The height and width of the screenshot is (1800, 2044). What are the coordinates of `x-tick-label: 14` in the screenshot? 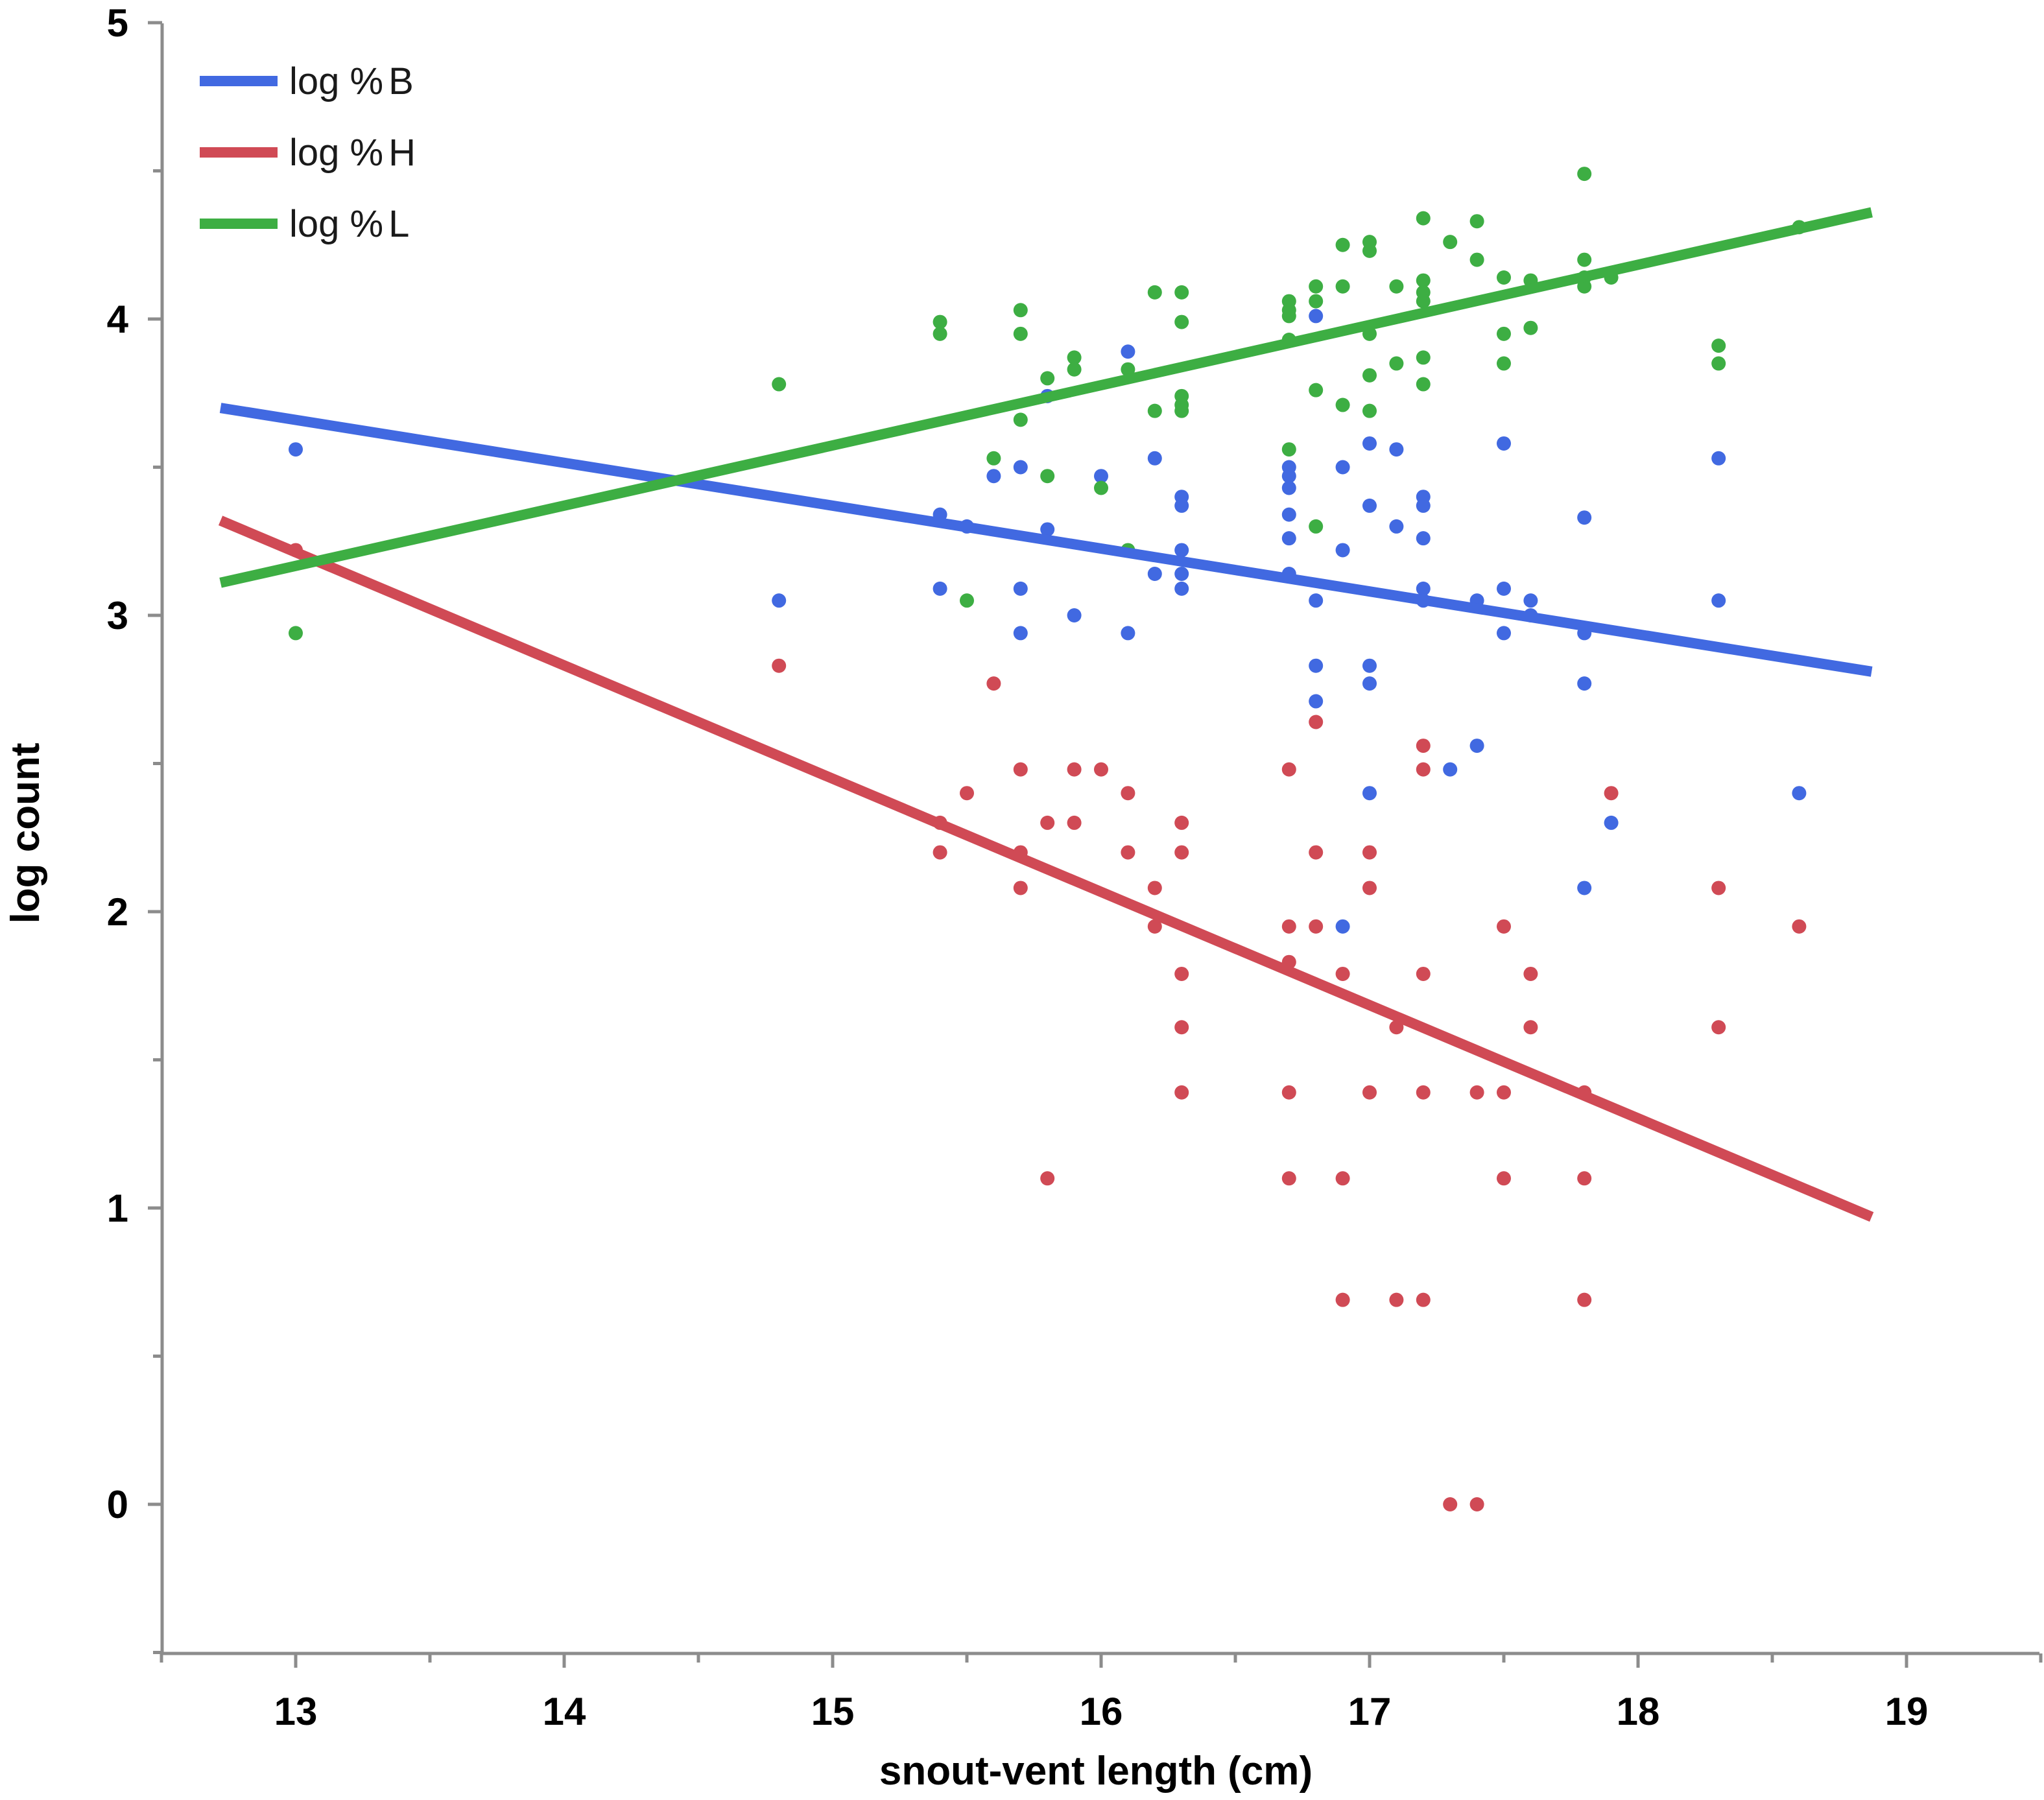 It's located at (564, 1712).